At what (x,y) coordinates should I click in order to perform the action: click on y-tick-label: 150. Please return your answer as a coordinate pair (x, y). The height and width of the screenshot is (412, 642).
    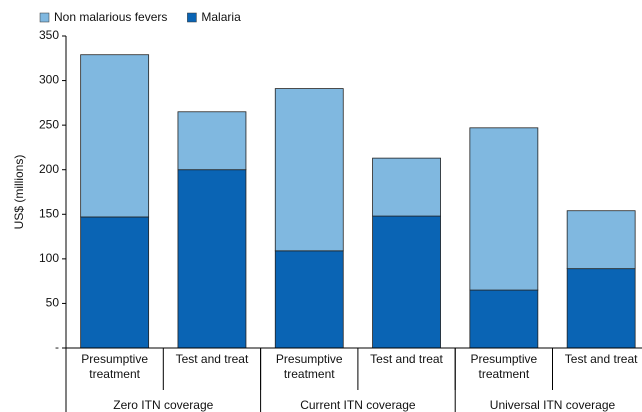
    Looking at the image, I should click on (49, 213).